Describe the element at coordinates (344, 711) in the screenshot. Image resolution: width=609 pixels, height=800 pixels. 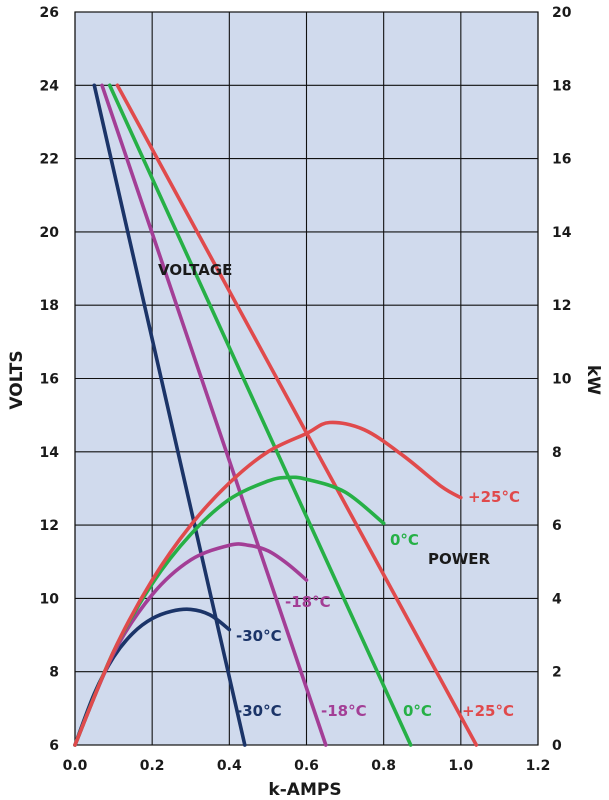
I see `voltage-label: -18°C` at that location.